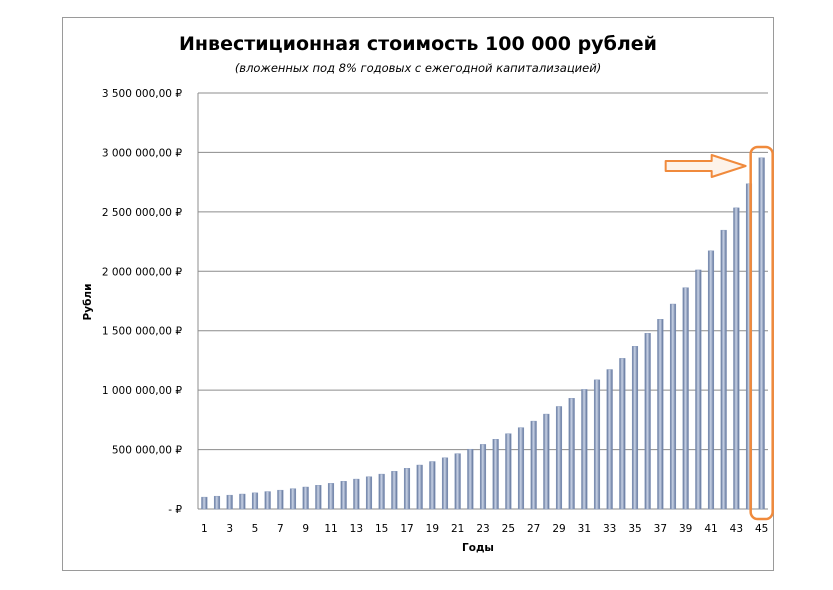  Describe the element at coordinates (175, 510) in the screenshot. I see `y-tick-label: - ₽` at that location.